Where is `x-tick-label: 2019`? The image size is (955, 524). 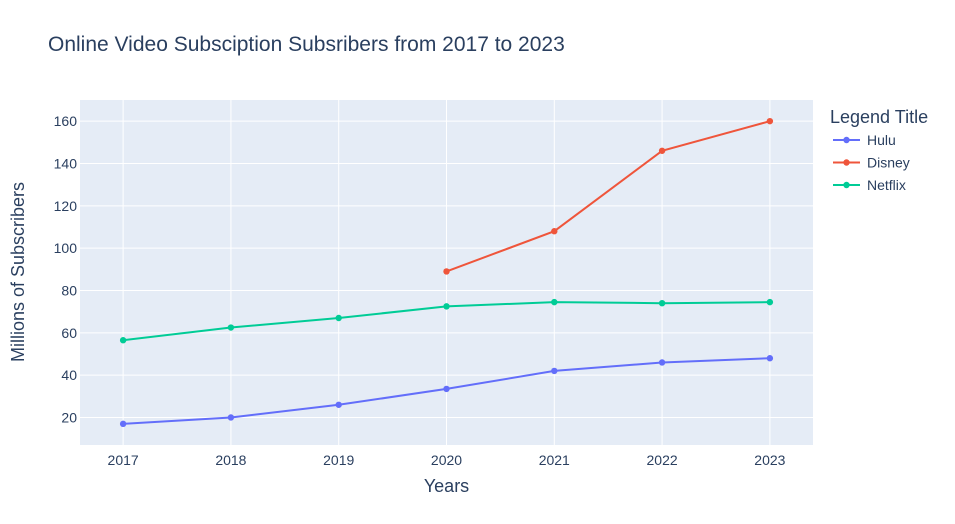 x-tick-label: 2019 is located at coordinates (338, 460).